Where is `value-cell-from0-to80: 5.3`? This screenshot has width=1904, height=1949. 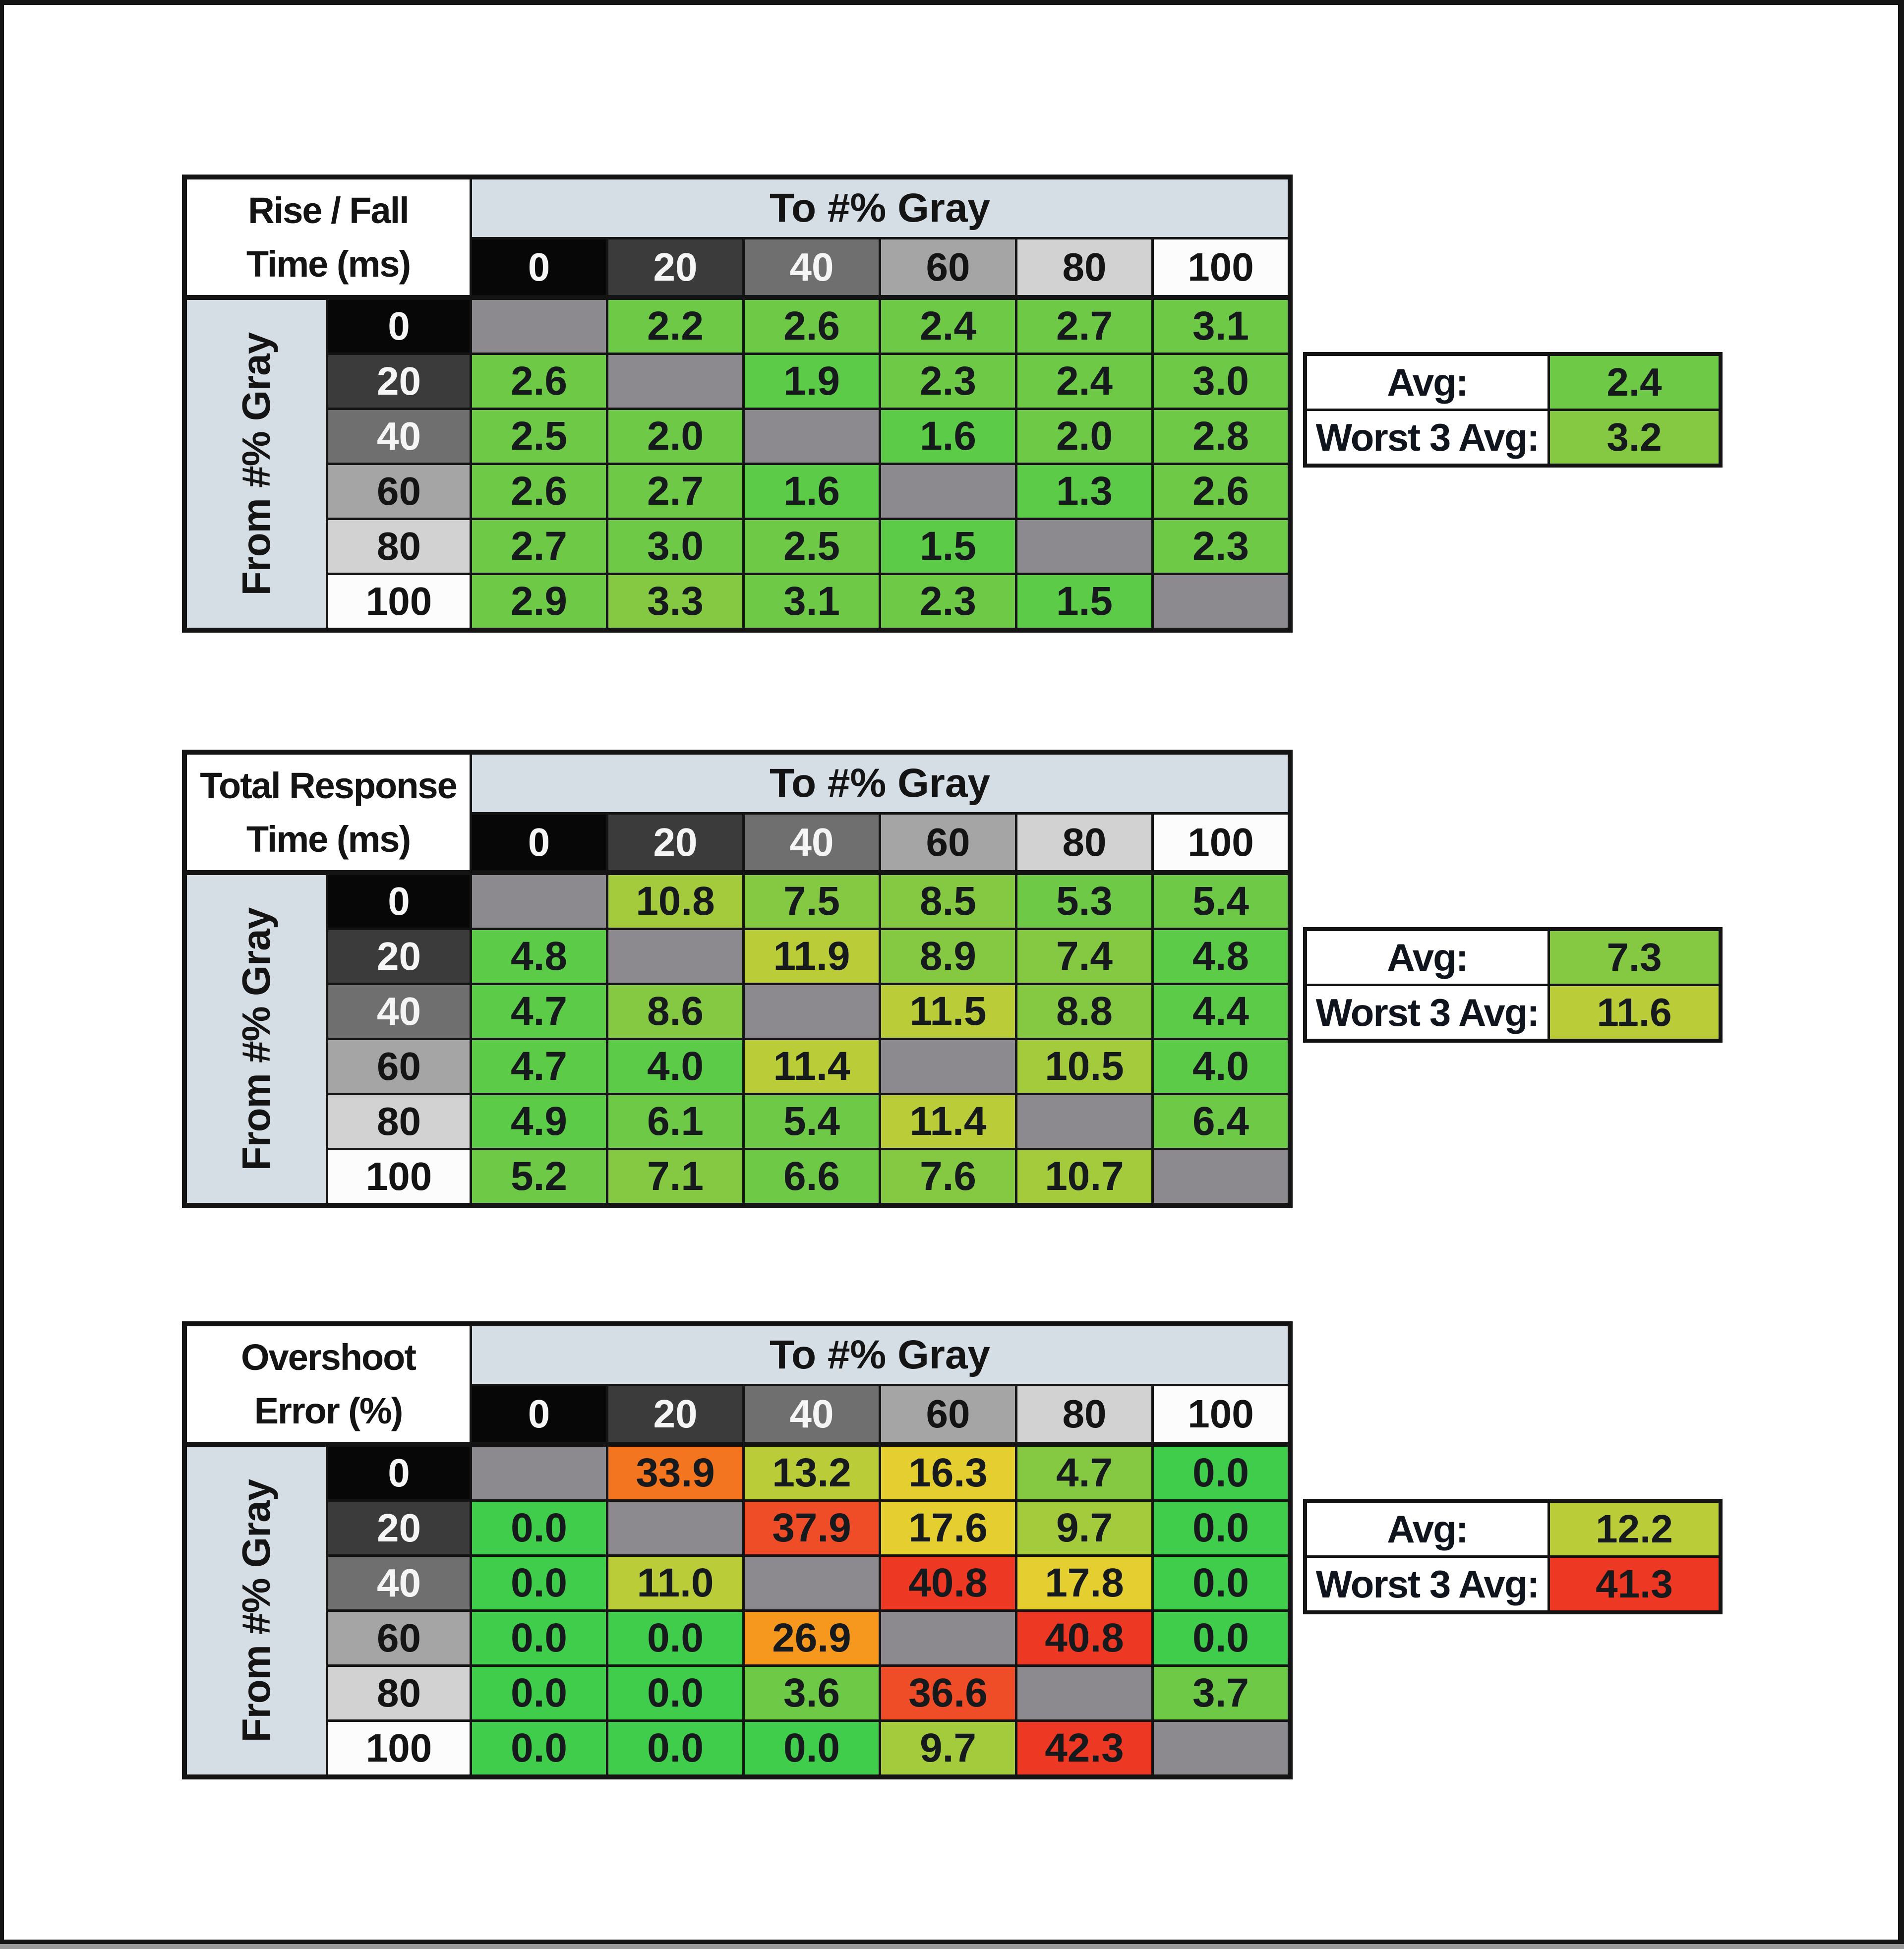 value-cell-from0-to80: 5.3 is located at coordinates (1084, 902).